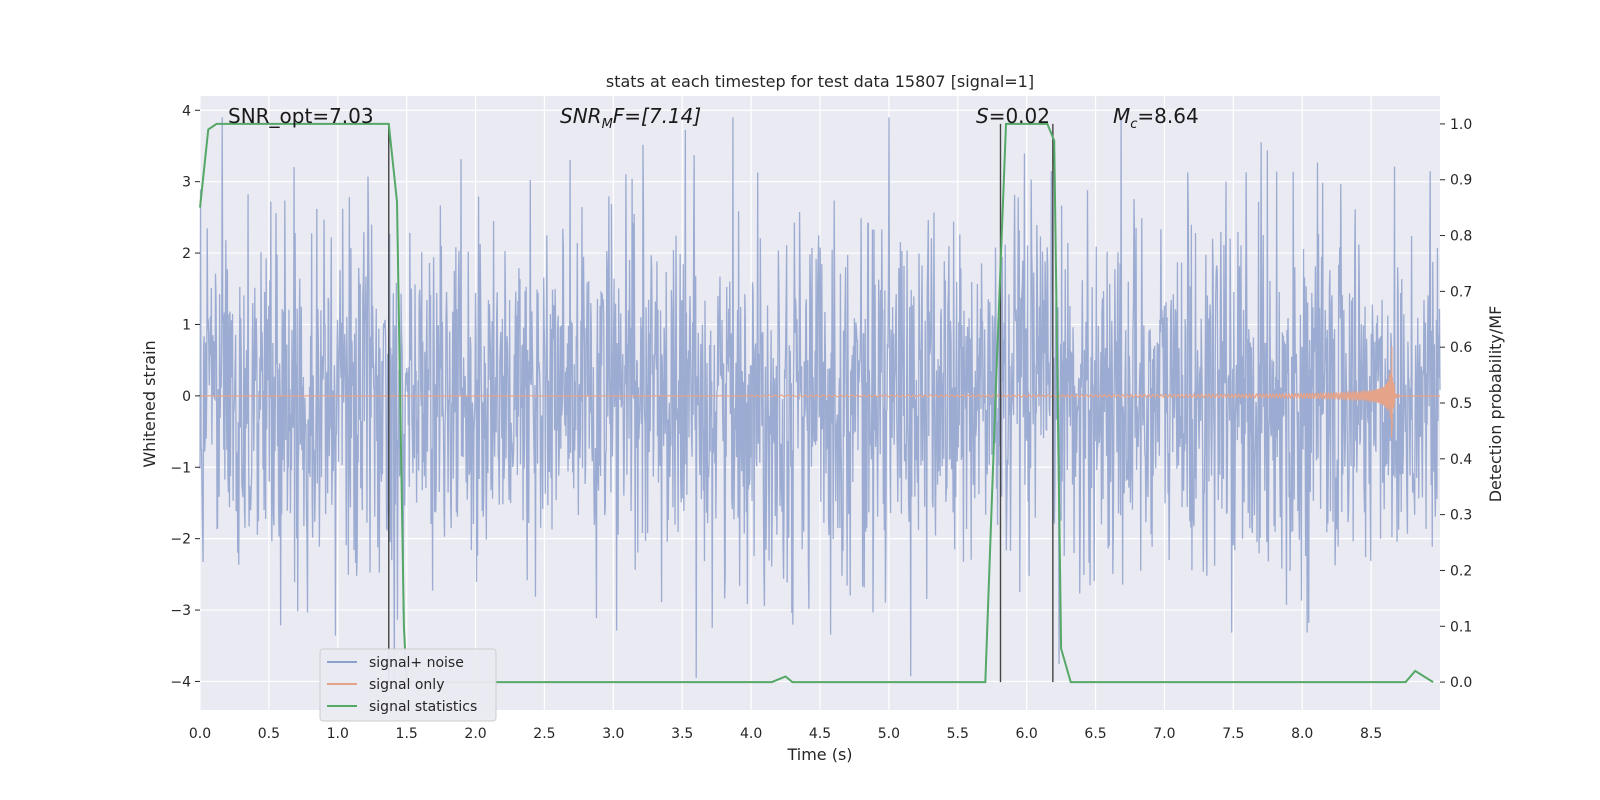 The width and height of the screenshot is (1600, 800). Describe the element at coordinates (1461, 627) in the screenshot. I see `y2-tick-label: 0.1` at that location.